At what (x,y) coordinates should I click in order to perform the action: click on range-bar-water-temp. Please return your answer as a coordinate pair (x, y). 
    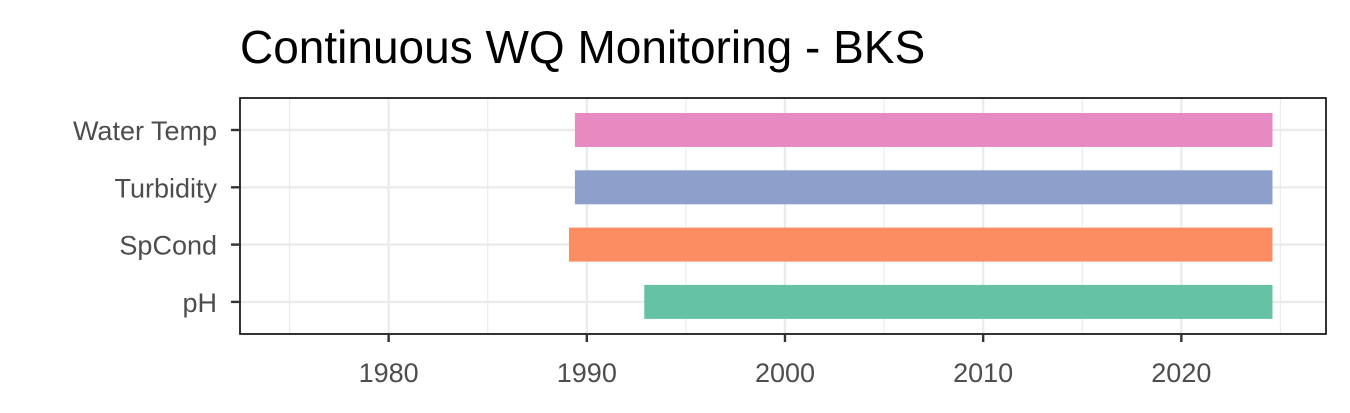
    Looking at the image, I should click on (923, 130).